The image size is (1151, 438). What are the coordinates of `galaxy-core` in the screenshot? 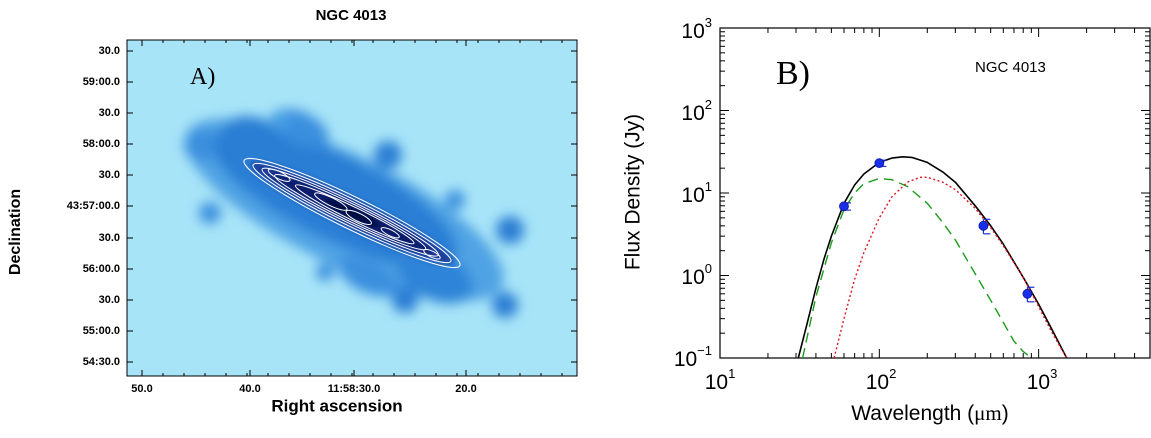 It's located at (352, 213).